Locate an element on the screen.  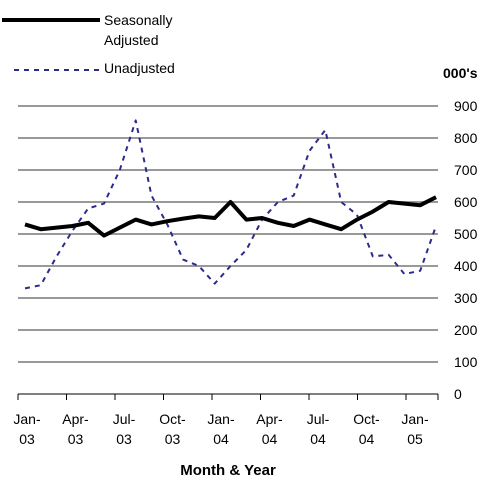
x-axis-title: Month & Year is located at coordinates (228, 470).